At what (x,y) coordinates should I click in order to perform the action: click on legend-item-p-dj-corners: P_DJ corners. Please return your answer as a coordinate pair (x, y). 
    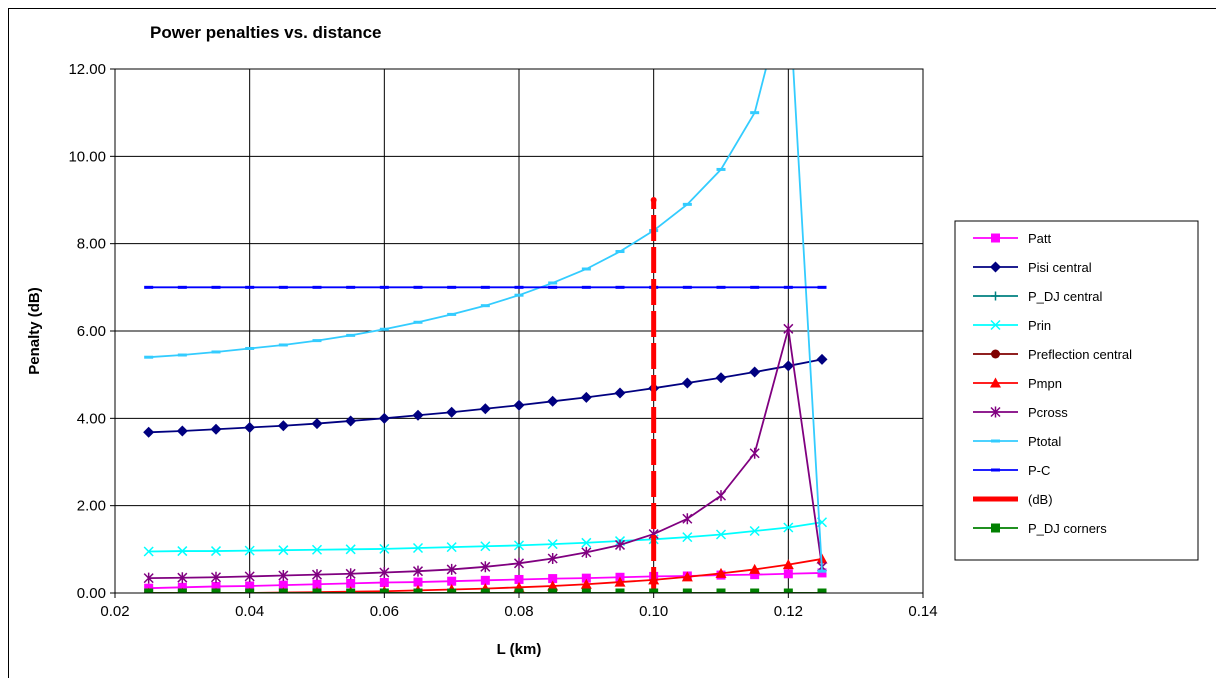
    Looking at the image, I should click on (1040, 528).